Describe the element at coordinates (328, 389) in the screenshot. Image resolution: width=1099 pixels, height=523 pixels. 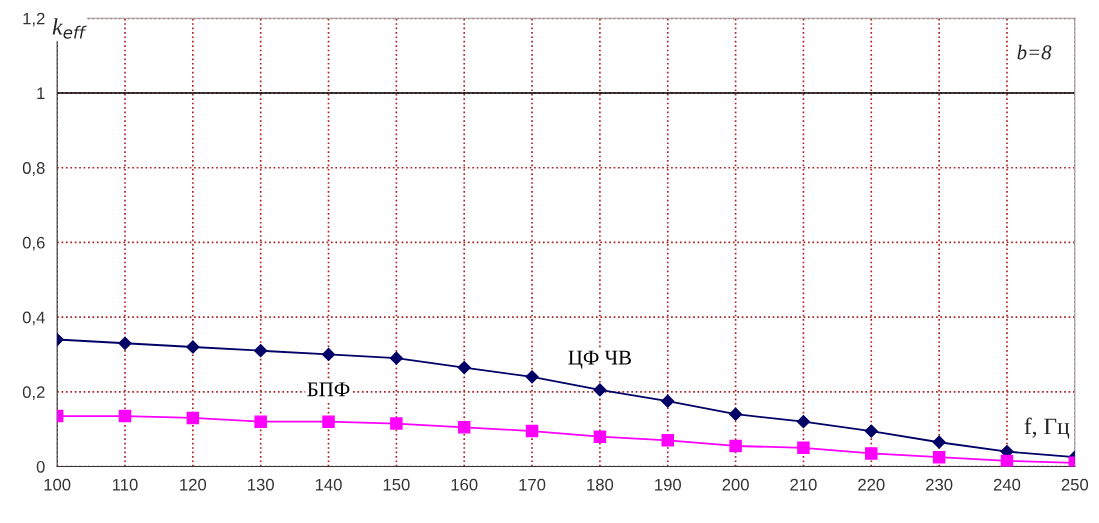
I see `series-label: БПФ` at that location.